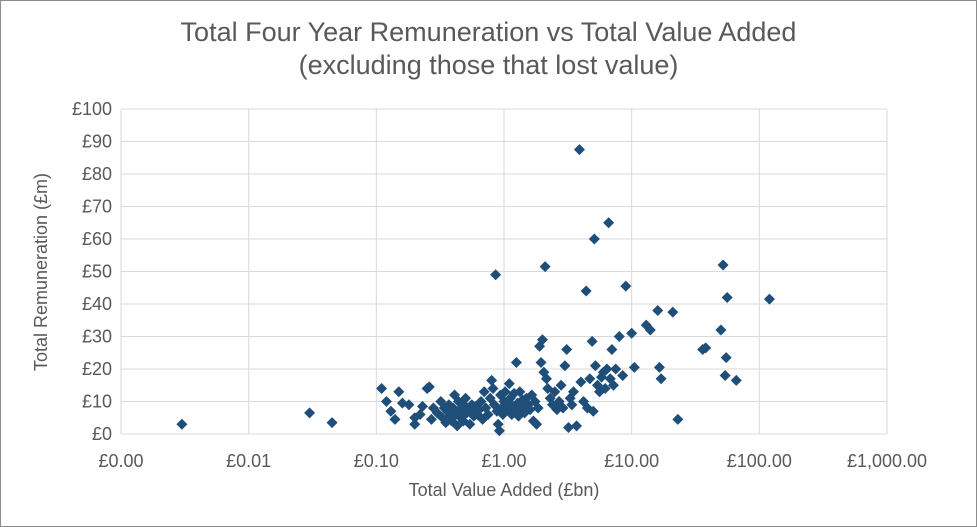 This screenshot has height=527, width=977. I want to click on x-tick-label: £10.00, so click(631, 461).